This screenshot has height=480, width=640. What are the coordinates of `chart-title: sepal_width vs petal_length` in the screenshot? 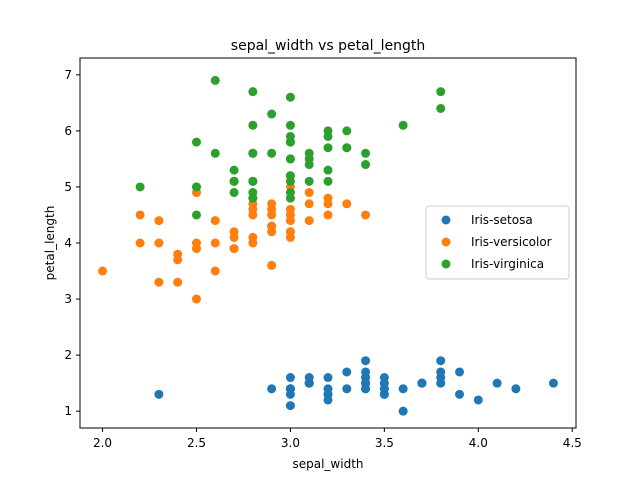 It's located at (328, 46).